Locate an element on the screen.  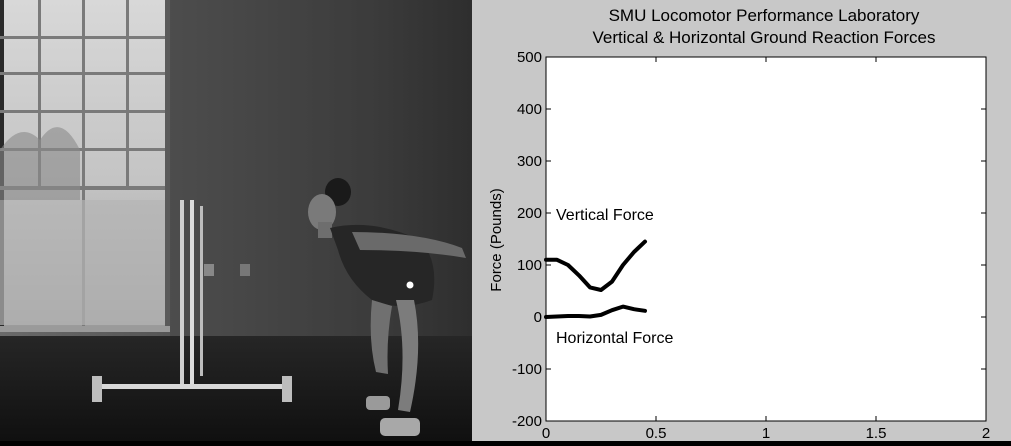
series-label-0: Vertical Force is located at coordinates (605, 215).